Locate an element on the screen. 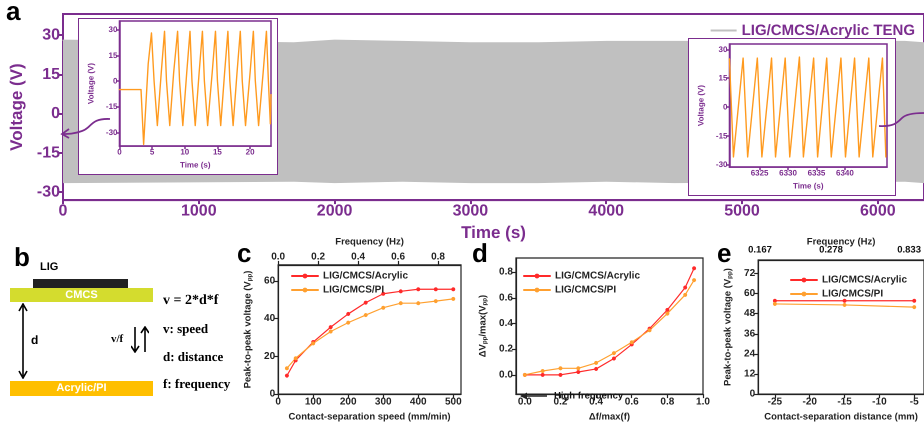 The image size is (924, 427). x-tick-label: 6000 is located at coordinates (878, 211).